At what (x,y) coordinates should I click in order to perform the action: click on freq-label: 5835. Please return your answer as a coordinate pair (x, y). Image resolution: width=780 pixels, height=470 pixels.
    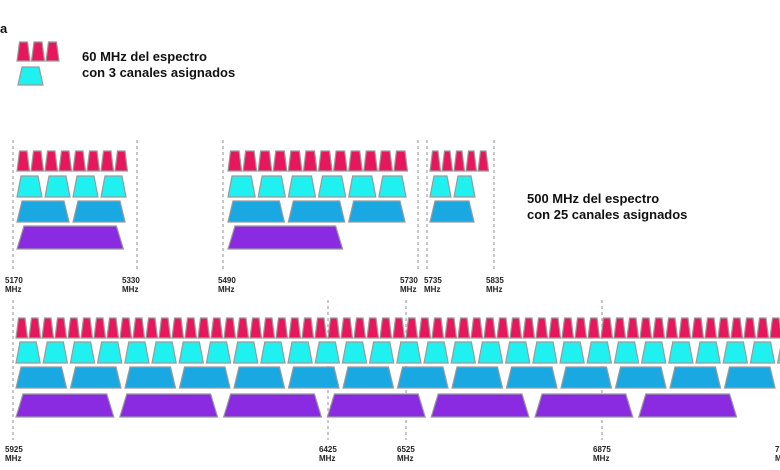
    Looking at the image, I should click on (495, 280).